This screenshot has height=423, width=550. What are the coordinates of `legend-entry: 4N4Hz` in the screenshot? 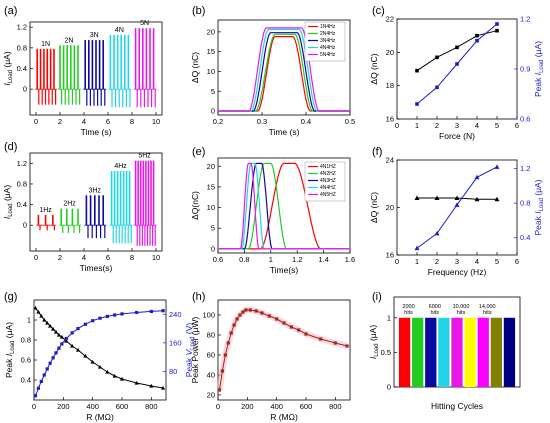 It's located at (328, 48).